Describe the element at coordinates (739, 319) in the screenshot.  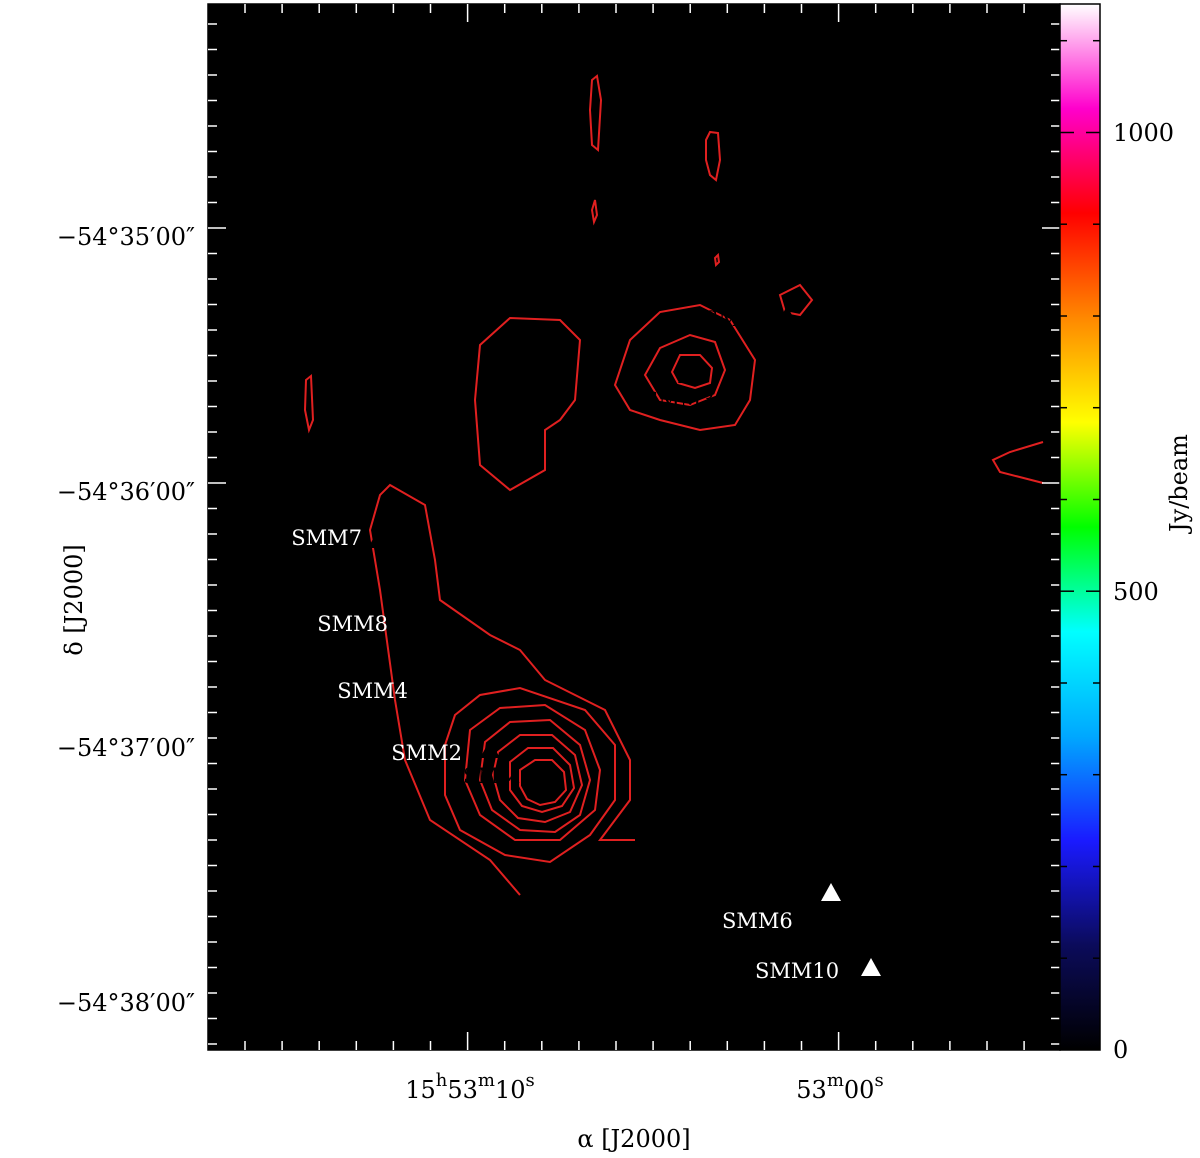
I see `source-label: SMM5` at that location.